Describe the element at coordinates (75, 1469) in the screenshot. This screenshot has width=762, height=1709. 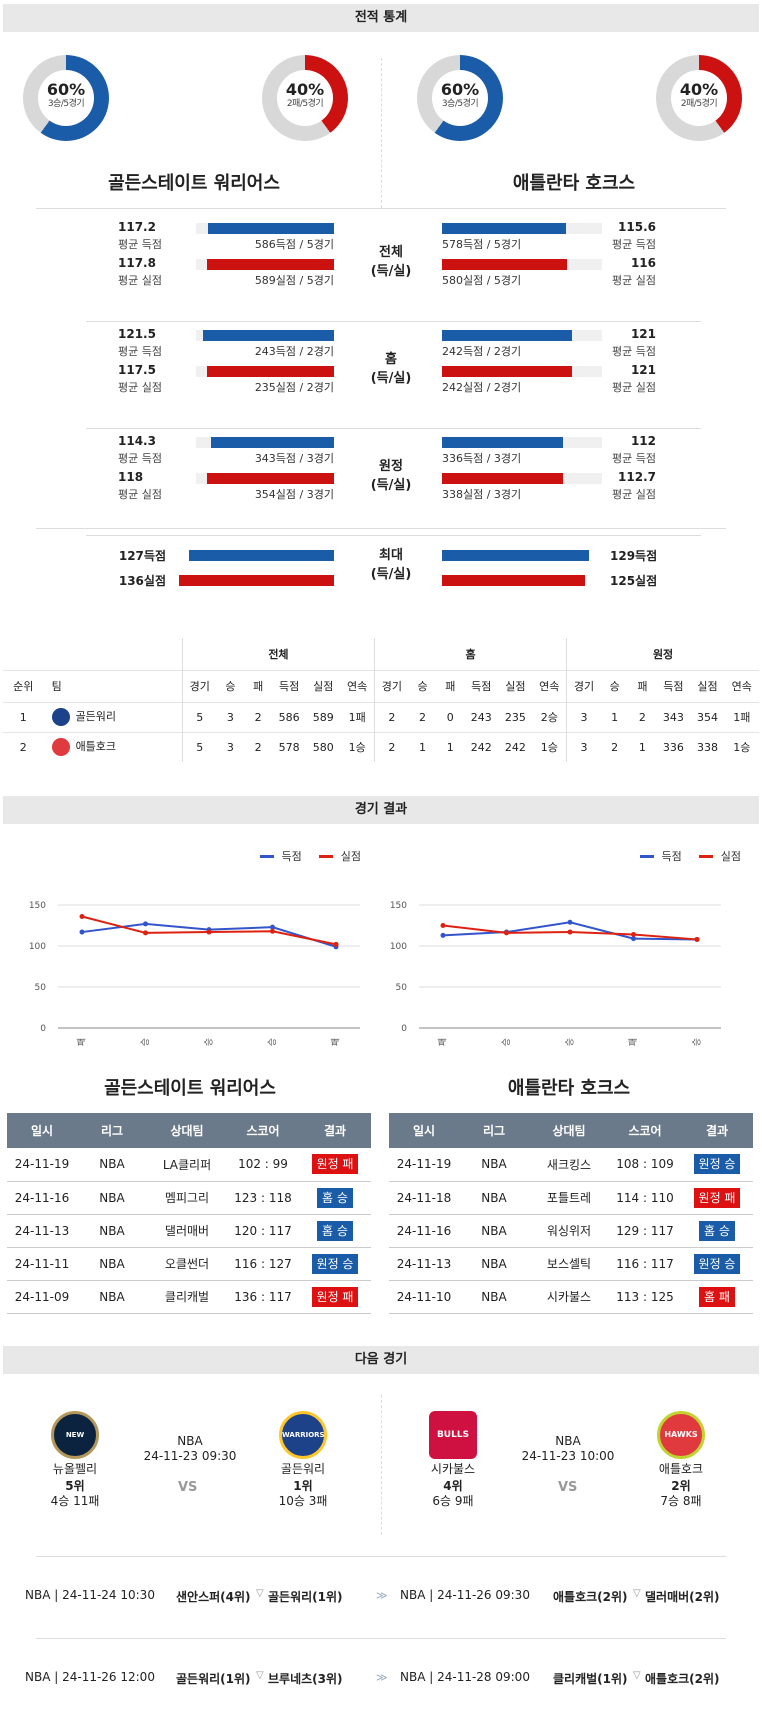
I see `team-name: 뉴올펠리` at that location.